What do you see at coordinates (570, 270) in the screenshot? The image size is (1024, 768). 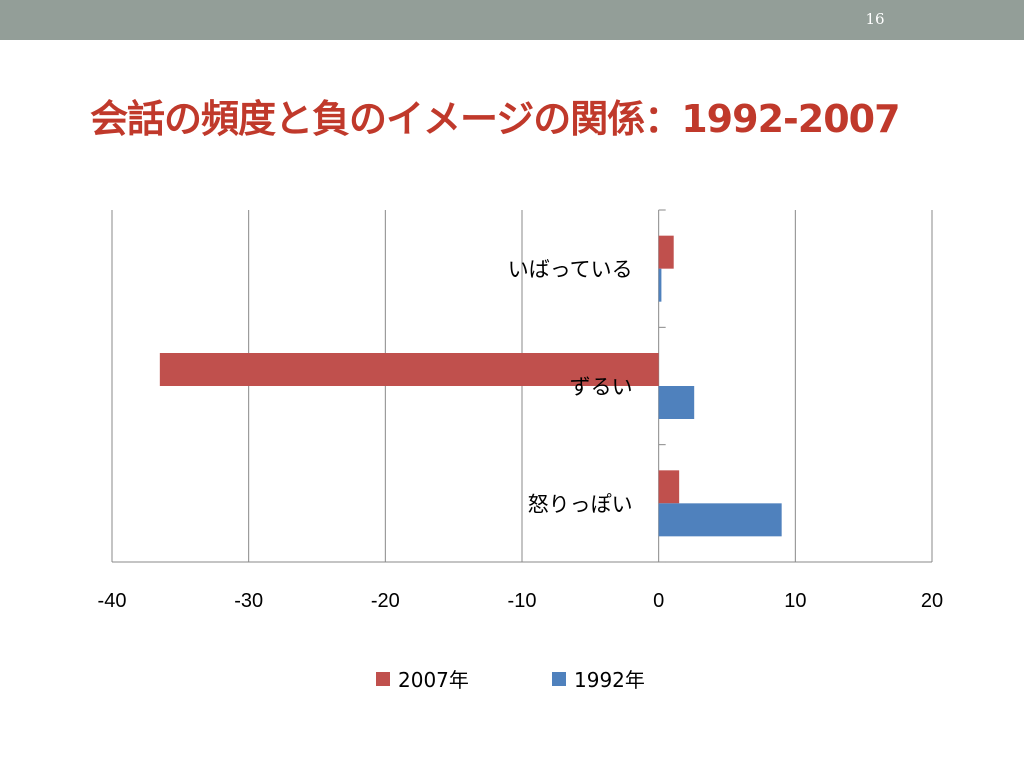 I see `category-label: いばっている` at bounding box center [570, 270].